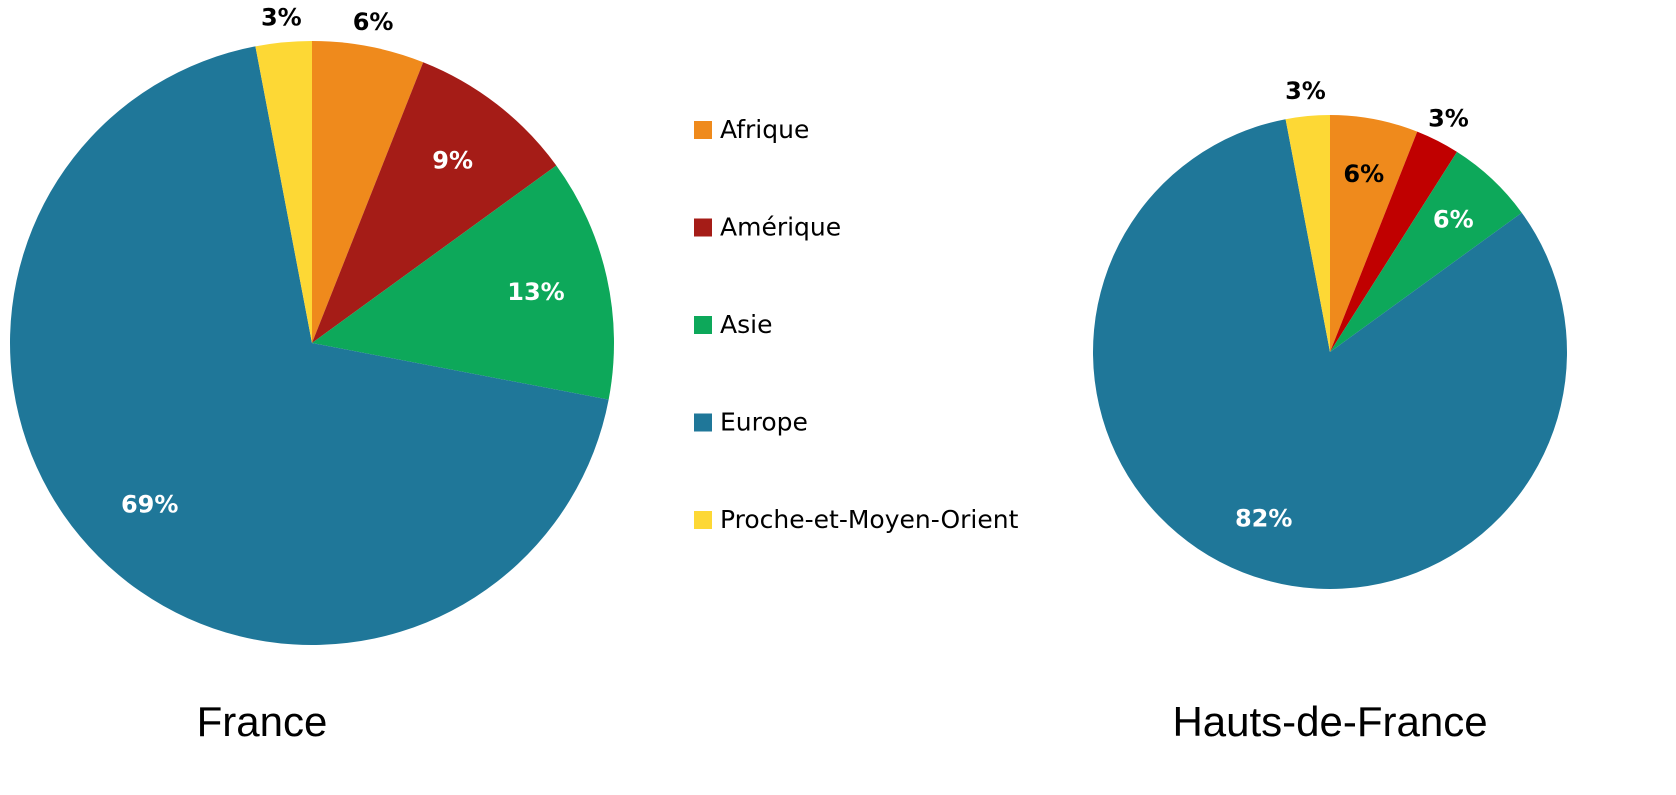 The image size is (1676, 795). I want to click on chart-title: Hauts-de-France, so click(1329, 721).